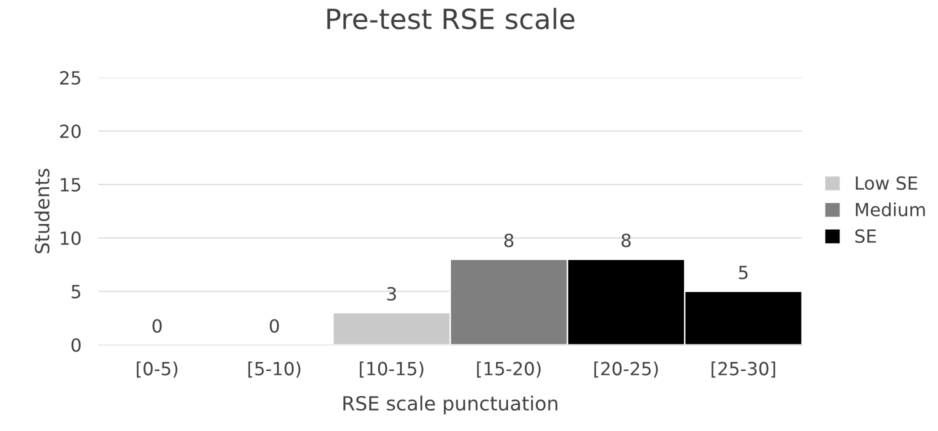 The image size is (938, 431). What do you see at coordinates (274, 369) in the screenshot?
I see `x-tick-label: [5-10)` at bounding box center [274, 369].